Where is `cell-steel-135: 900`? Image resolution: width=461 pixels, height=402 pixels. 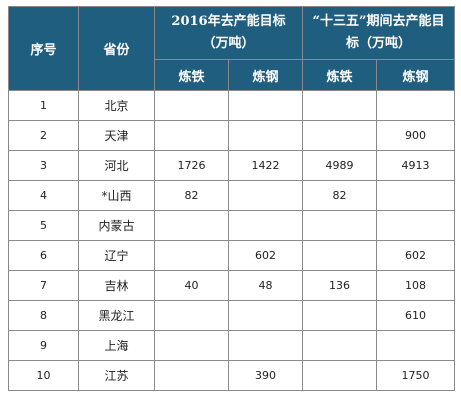
cell-steel-135: 900 is located at coordinates (415, 135).